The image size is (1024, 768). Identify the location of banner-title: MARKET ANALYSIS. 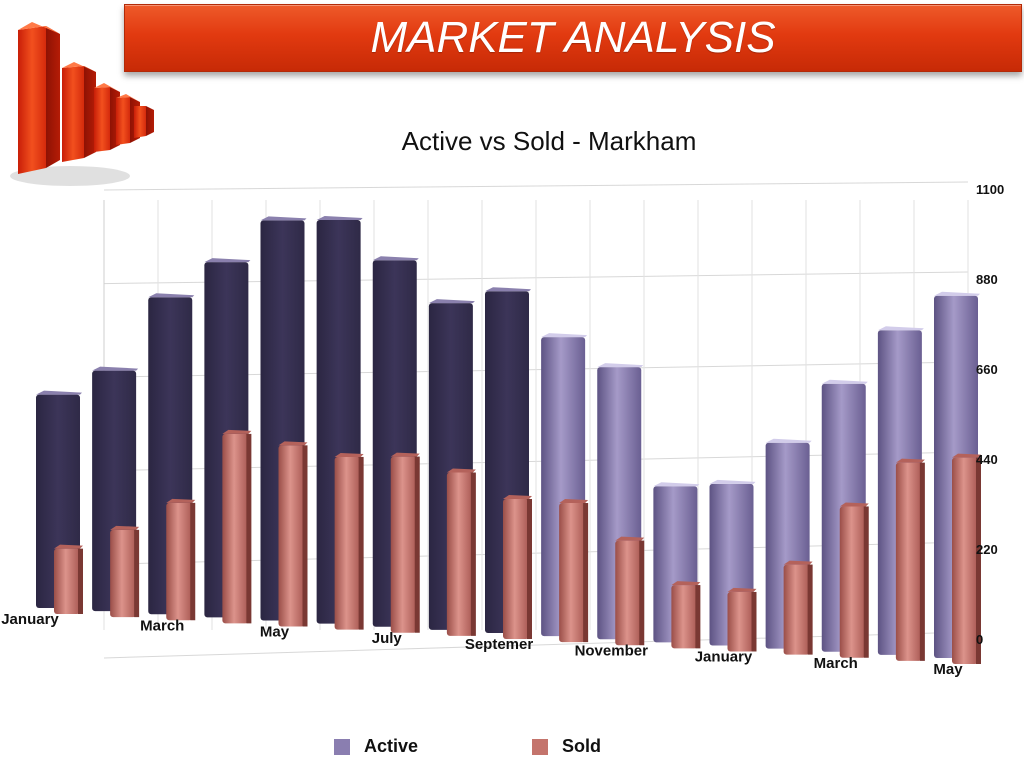
(573, 37).